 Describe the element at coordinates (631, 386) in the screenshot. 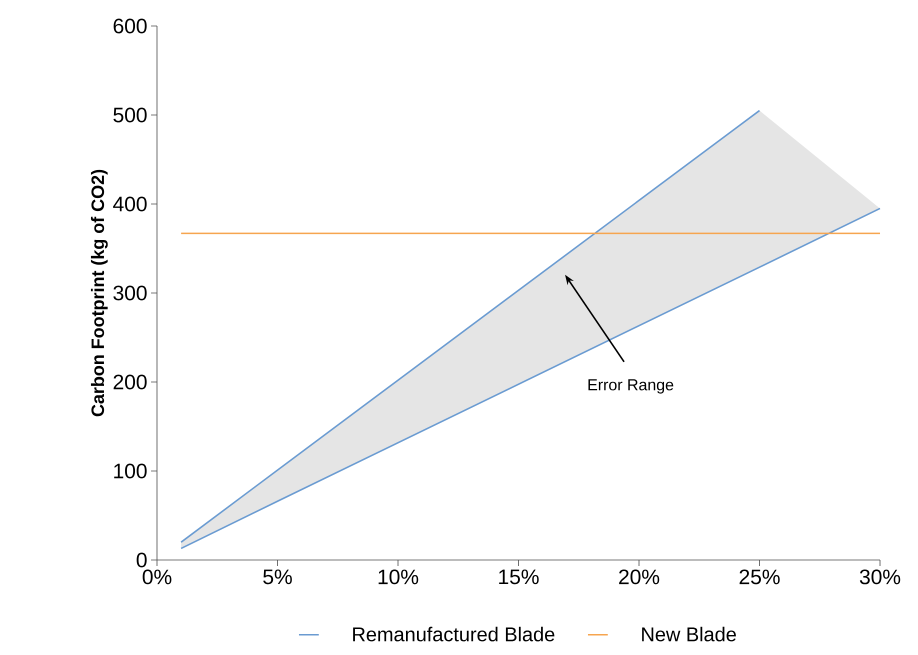

I see `annotation: Error Range` at that location.